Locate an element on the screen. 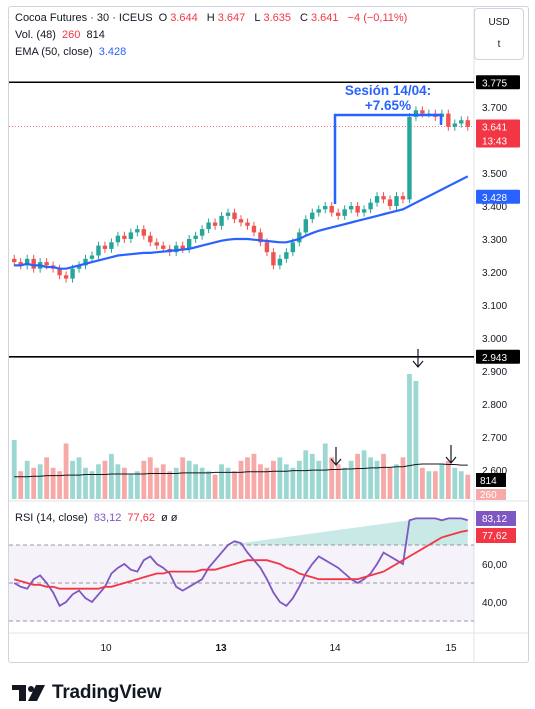 The height and width of the screenshot is (709, 535). rsi-line is located at coordinates (241, 562).